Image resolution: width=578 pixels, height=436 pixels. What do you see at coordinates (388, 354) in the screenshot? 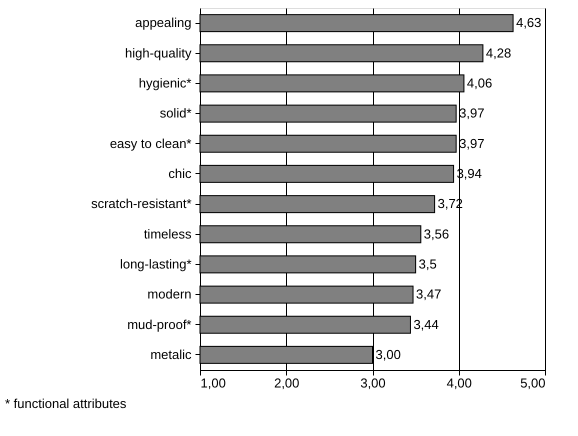
I see `data-label: 3,00` at bounding box center [388, 354].